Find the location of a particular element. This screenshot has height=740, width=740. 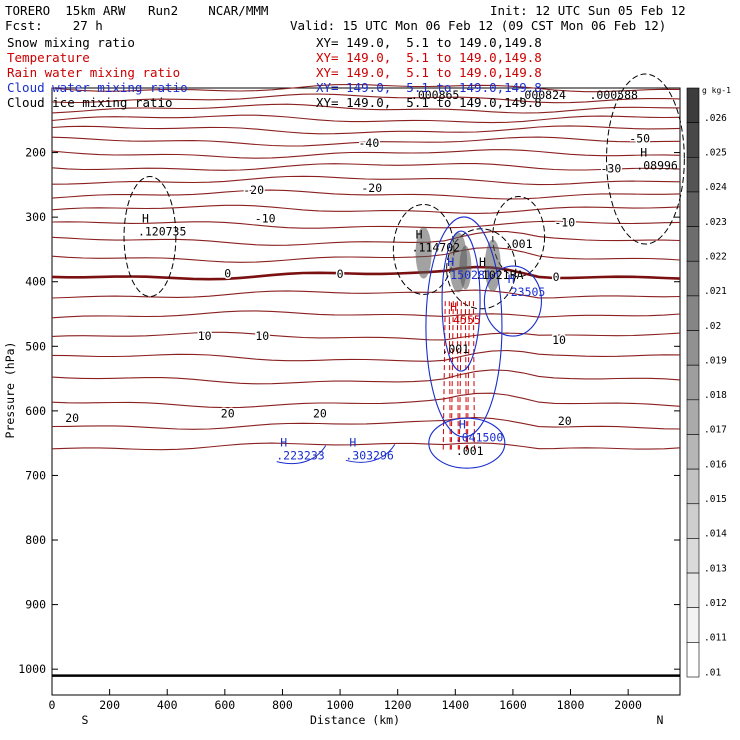

x-axis-tick-label: 800 is located at coordinates (282, 705).